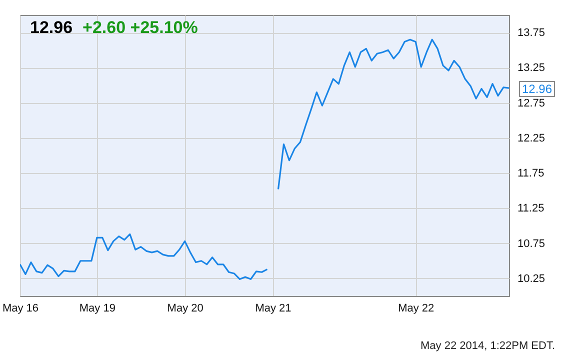 The width and height of the screenshot is (575, 362). What do you see at coordinates (532, 278) in the screenshot?
I see `y-tick-label: 10.25` at bounding box center [532, 278].